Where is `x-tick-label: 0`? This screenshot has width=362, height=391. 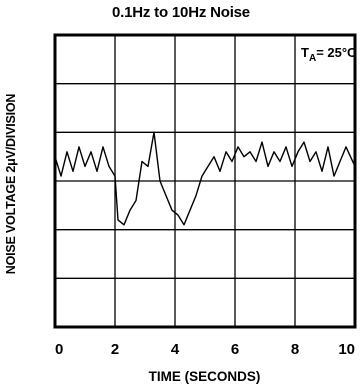 x-tick-label: 0 is located at coordinates (59, 349).